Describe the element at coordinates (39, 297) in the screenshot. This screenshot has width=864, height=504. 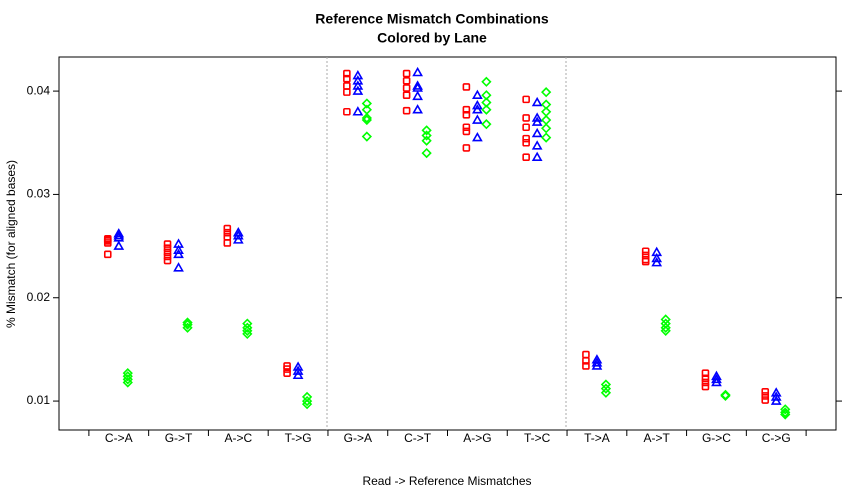
I see `y-tick-label: 0.02` at that location.